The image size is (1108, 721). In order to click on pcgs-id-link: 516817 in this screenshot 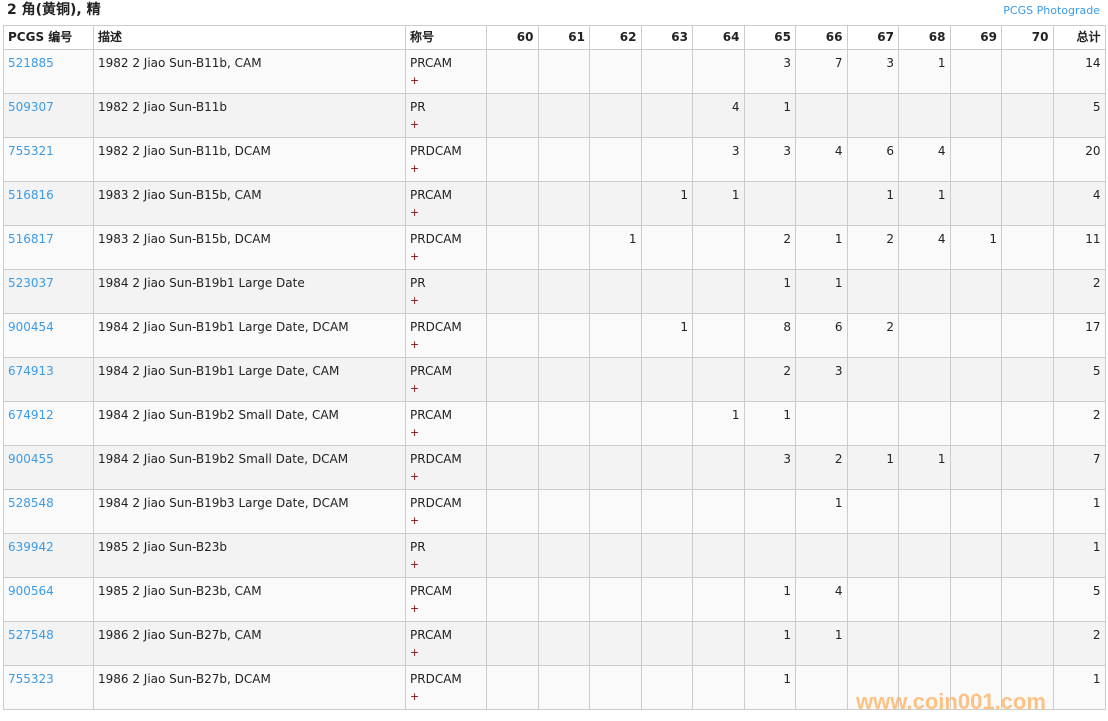, I will do `click(31, 239)`.